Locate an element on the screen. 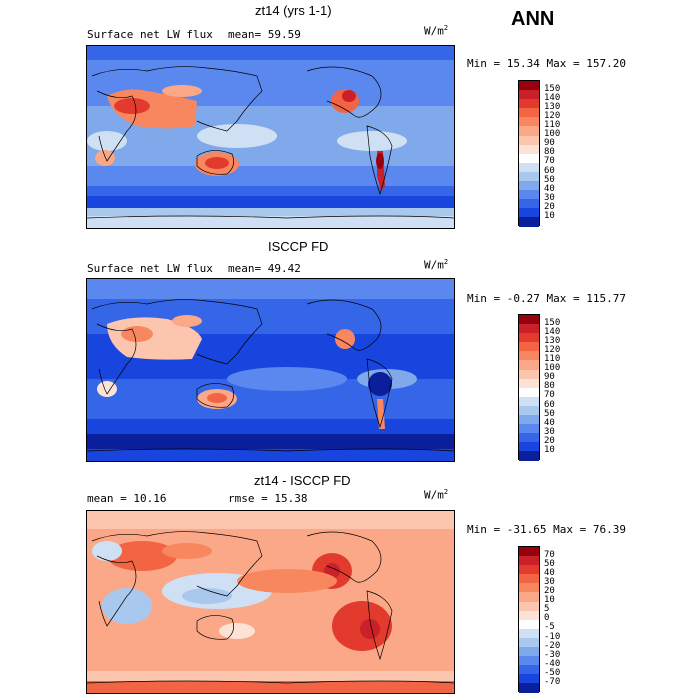  panel-3-colorbar-swatches is located at coordinates (529, 619).